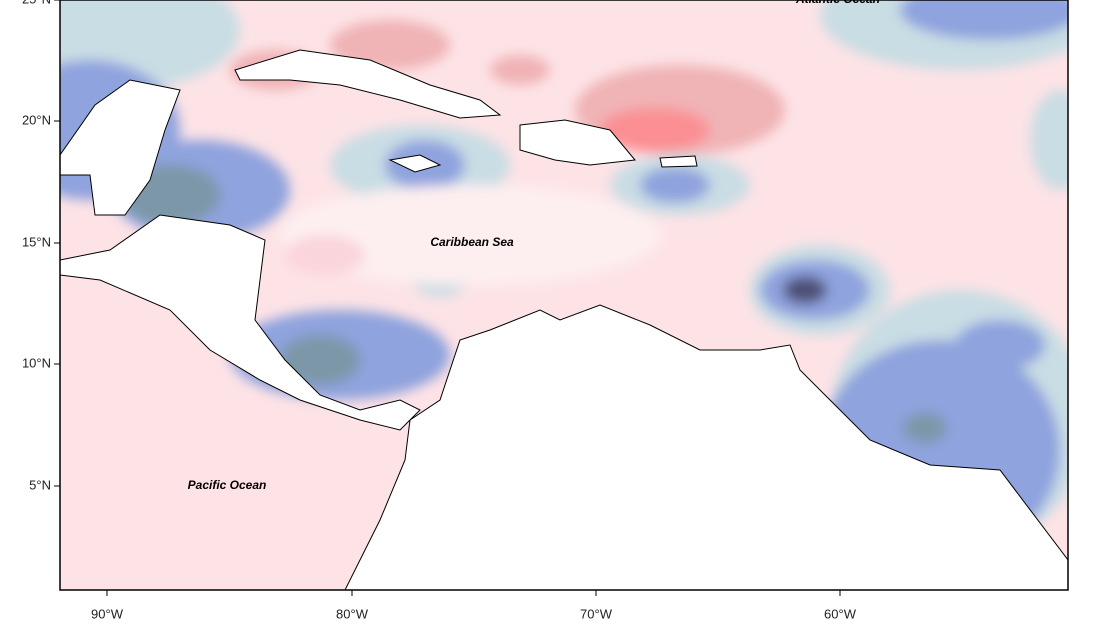  Describe the element at coordinates (36, 241) in the screenshot. I see `y-tick-label: 15°N` at that location.